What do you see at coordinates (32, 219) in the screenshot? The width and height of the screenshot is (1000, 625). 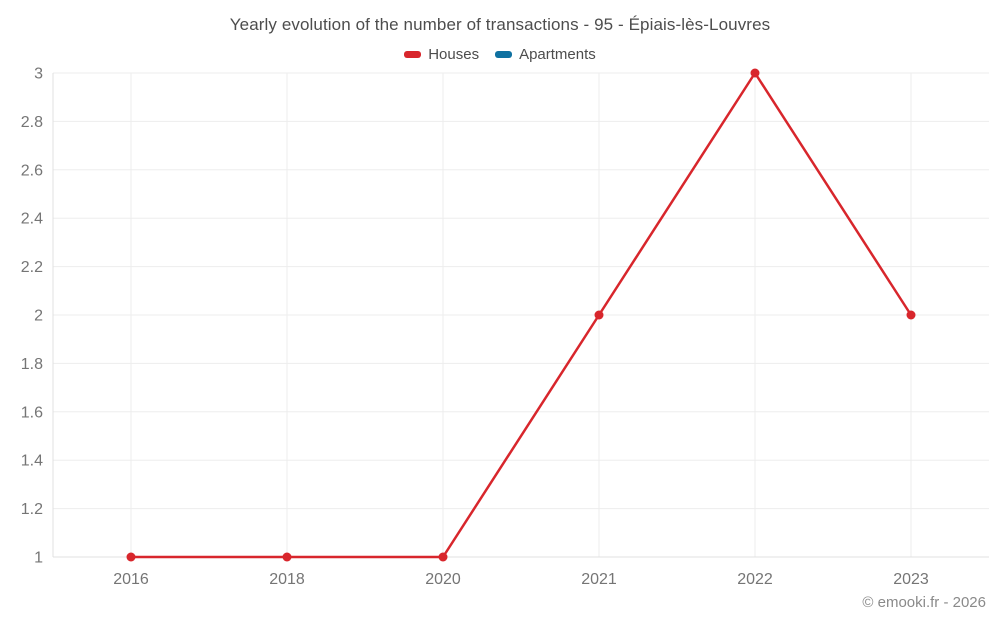 I see `y-tick-label: 2.4` at bounding box center [32, 219].